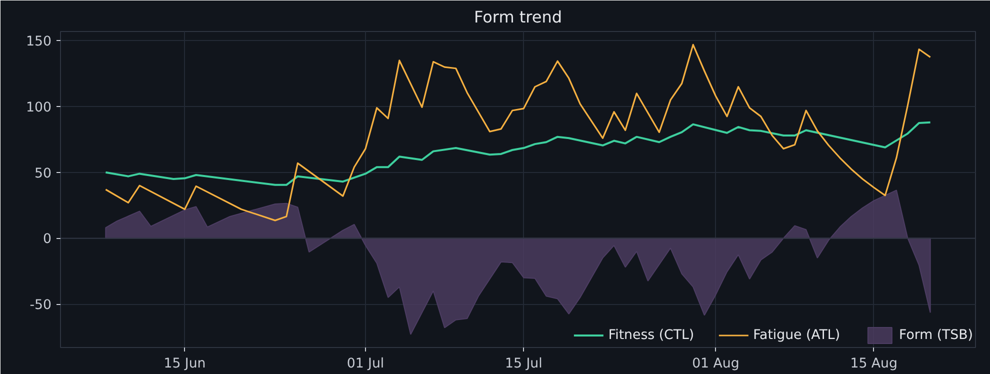 The height and width of the screenshot is (374, 990). I want to click on y-tick-label: 150, so click(39, 42).